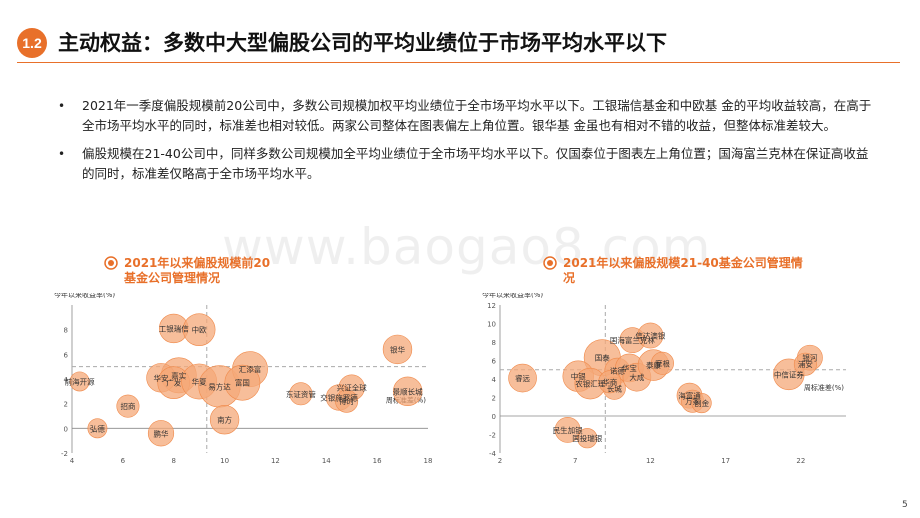 This screenshot has height=518, width=920. I want to click on x-tick-label: 14, so click(326, 461).